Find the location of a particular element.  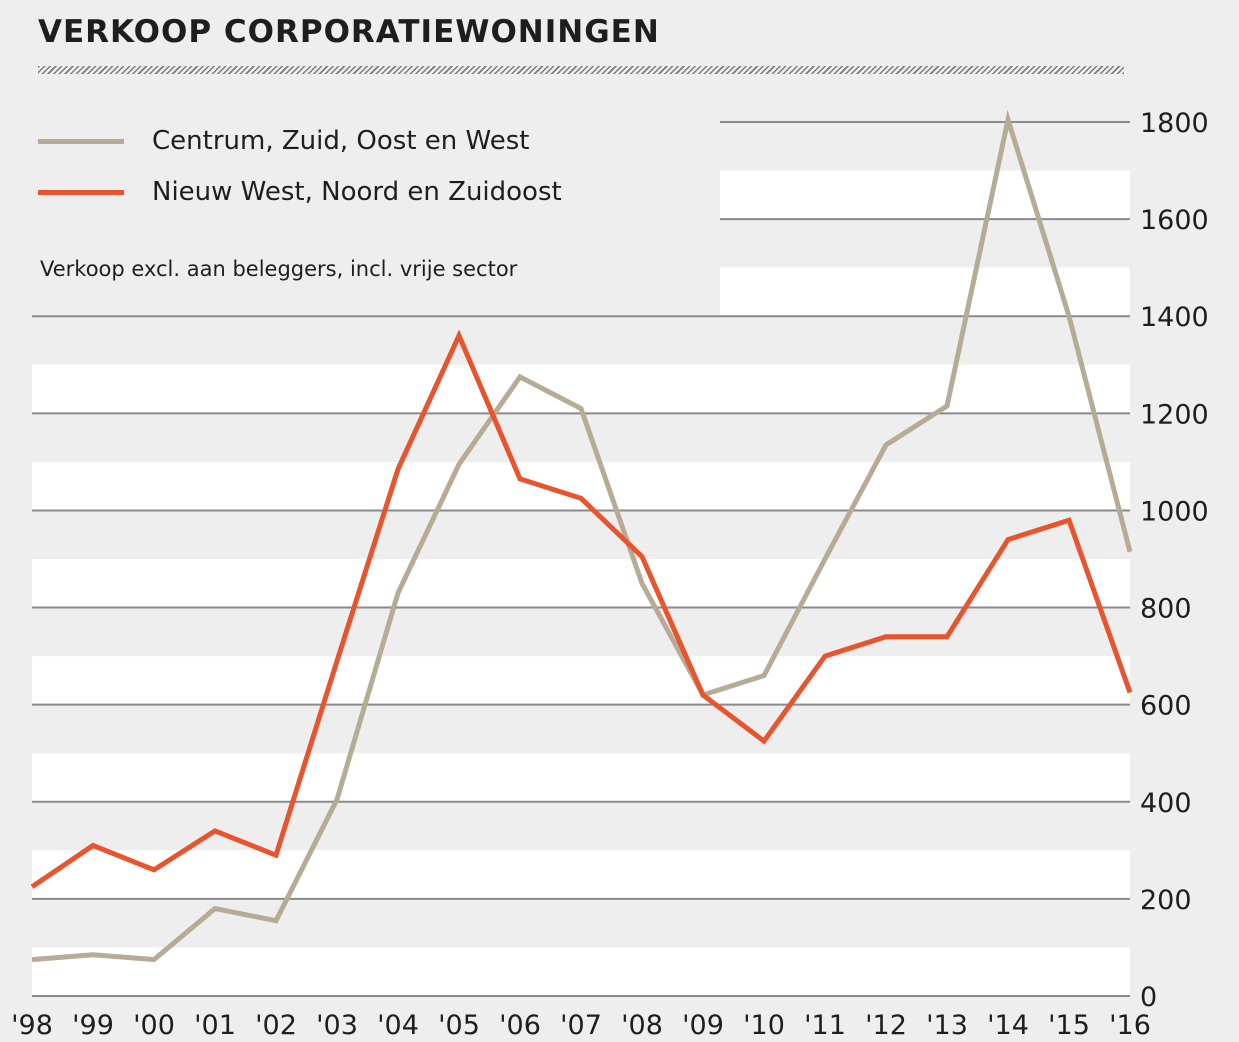

x-tick-label: '02 is located at coordinates (276, 1025).